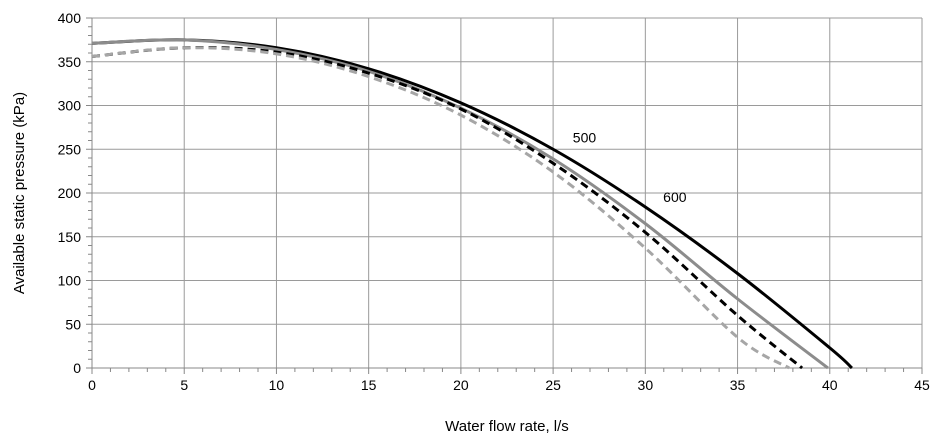 This screenshot has height=439, width=936. Describe the element at coordinates (646, 385) in the screenshot. I see `x-tick-label: 30` at that location.